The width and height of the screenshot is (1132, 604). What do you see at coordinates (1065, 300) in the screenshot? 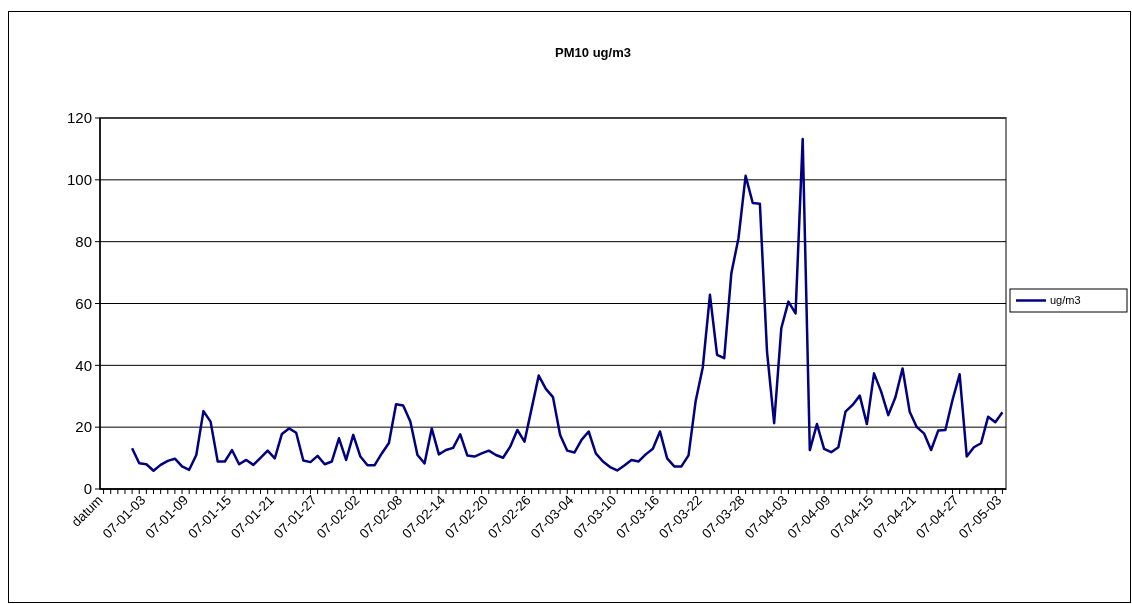
I see `legend-label: ug/m3` at bounding box center [1065, 300].